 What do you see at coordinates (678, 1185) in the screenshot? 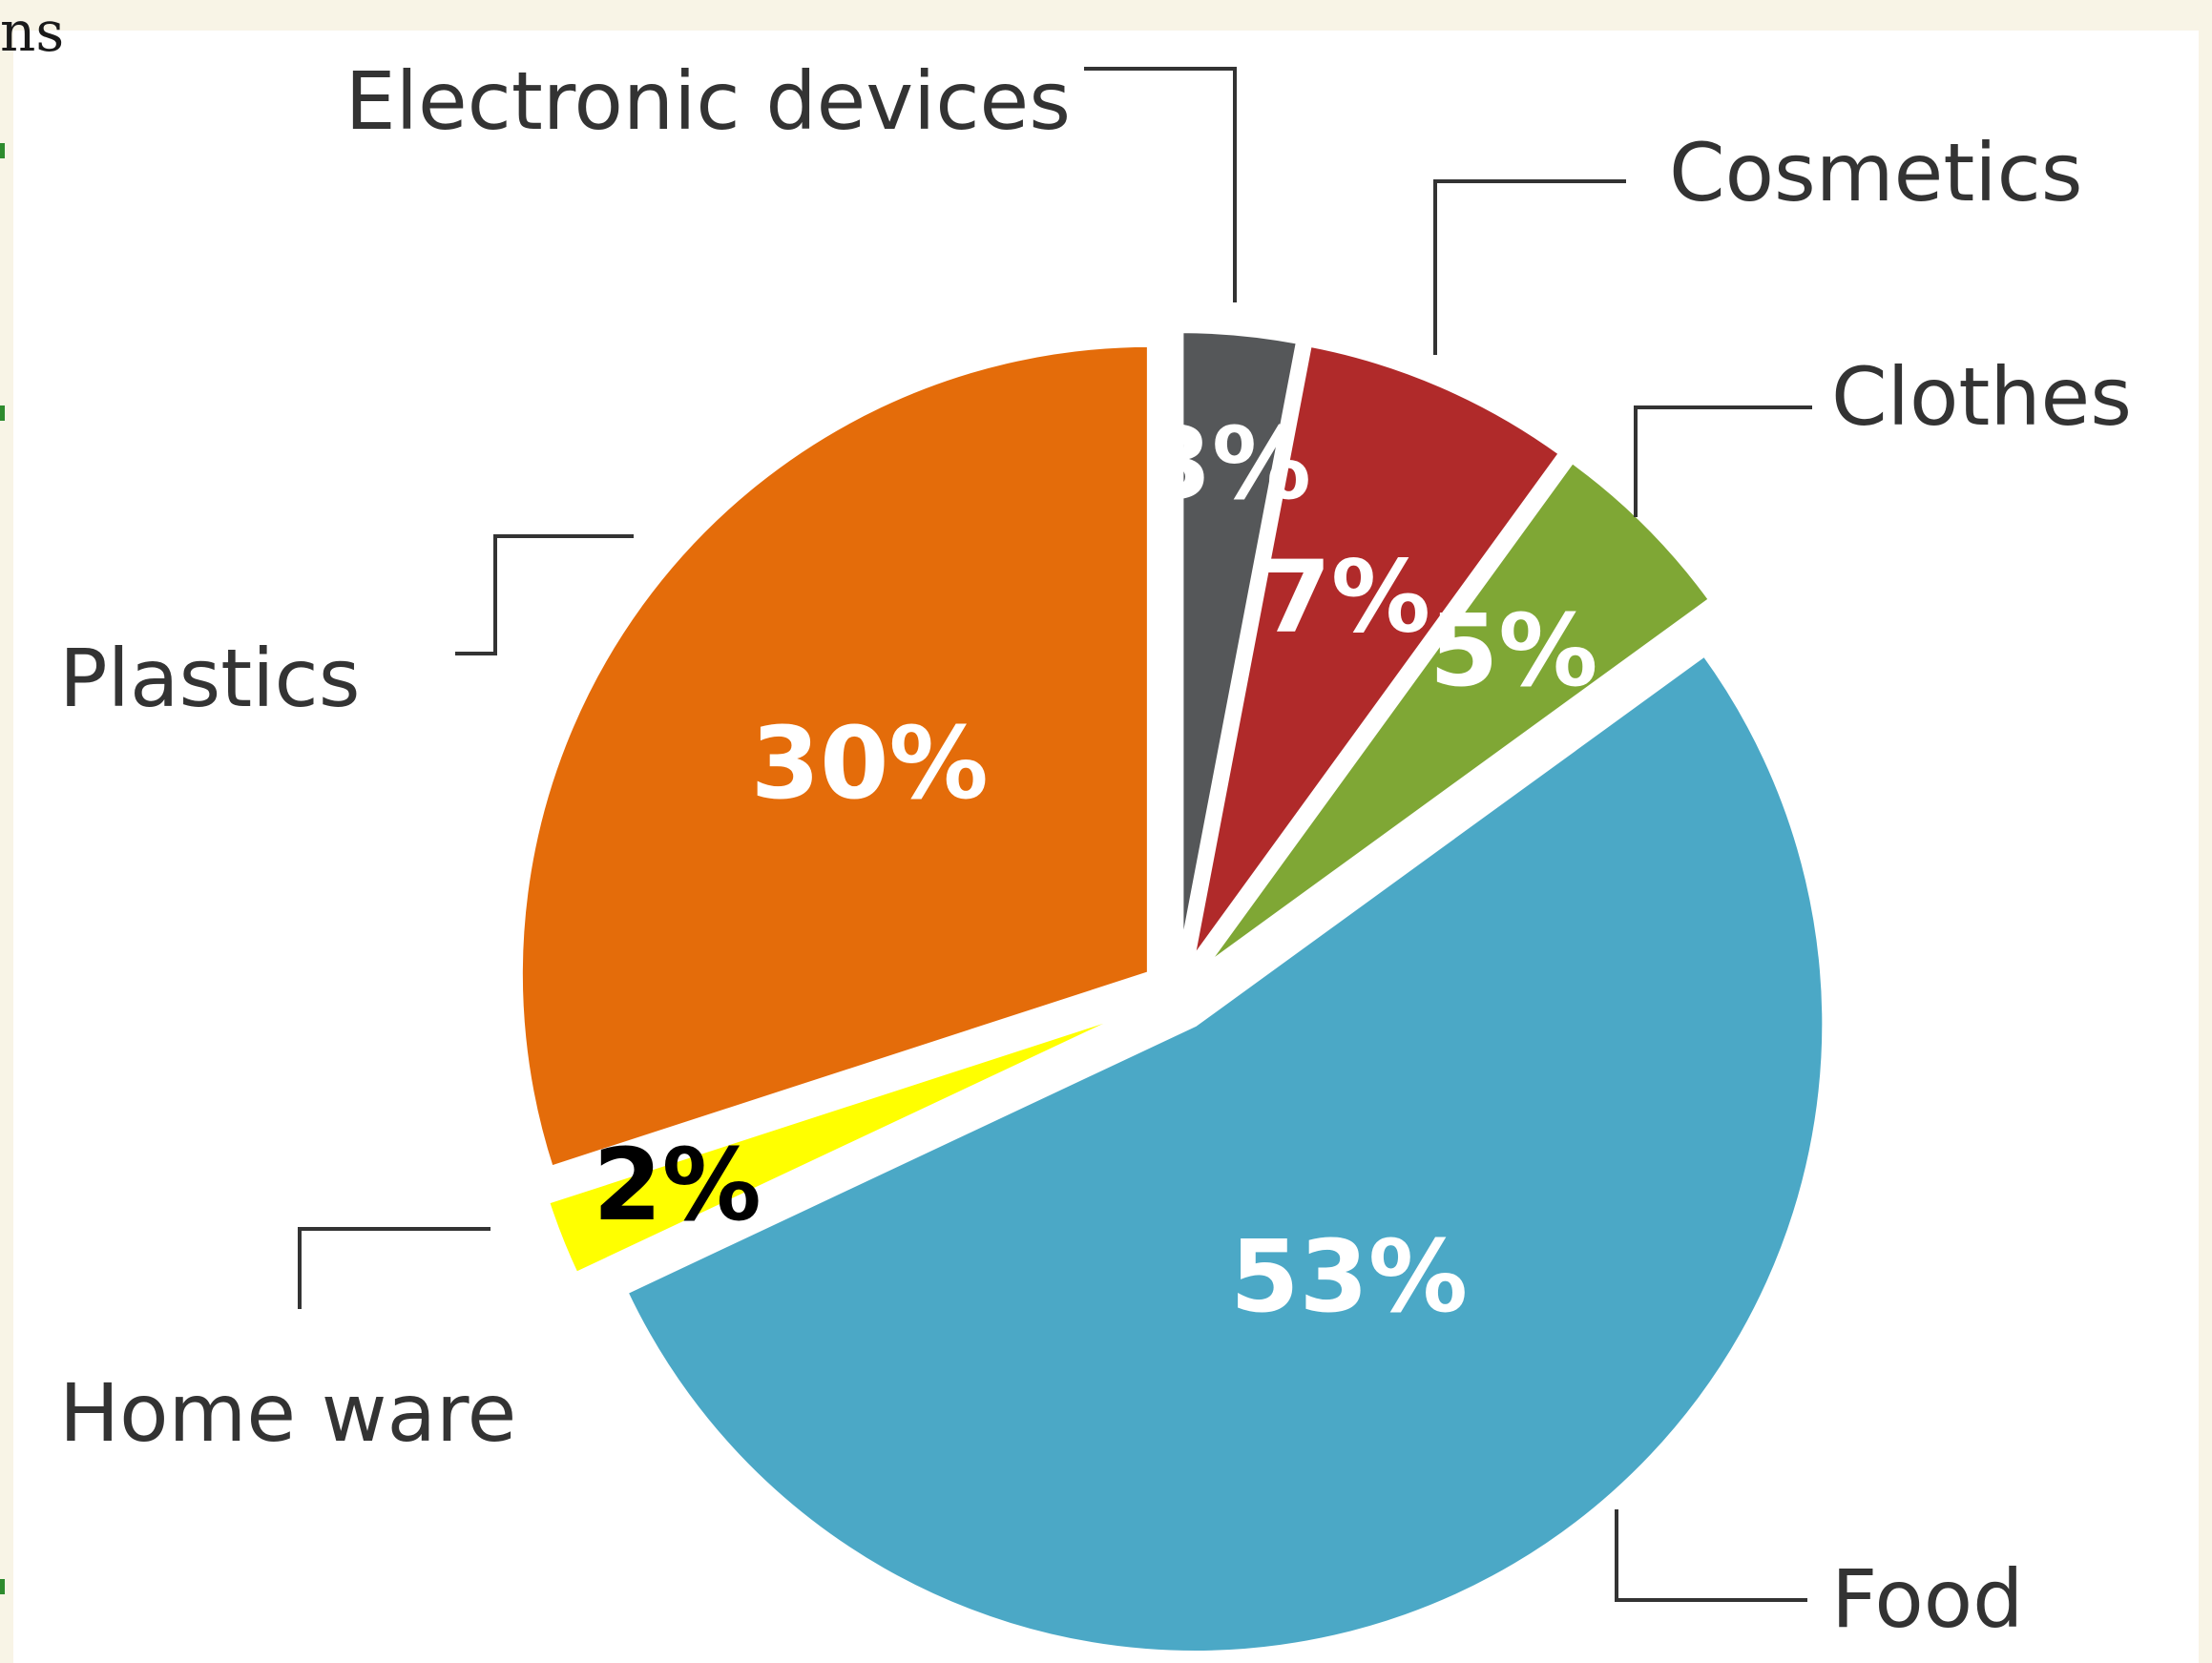
I see `value-label: 2%` at bounding box center [678, 1185].